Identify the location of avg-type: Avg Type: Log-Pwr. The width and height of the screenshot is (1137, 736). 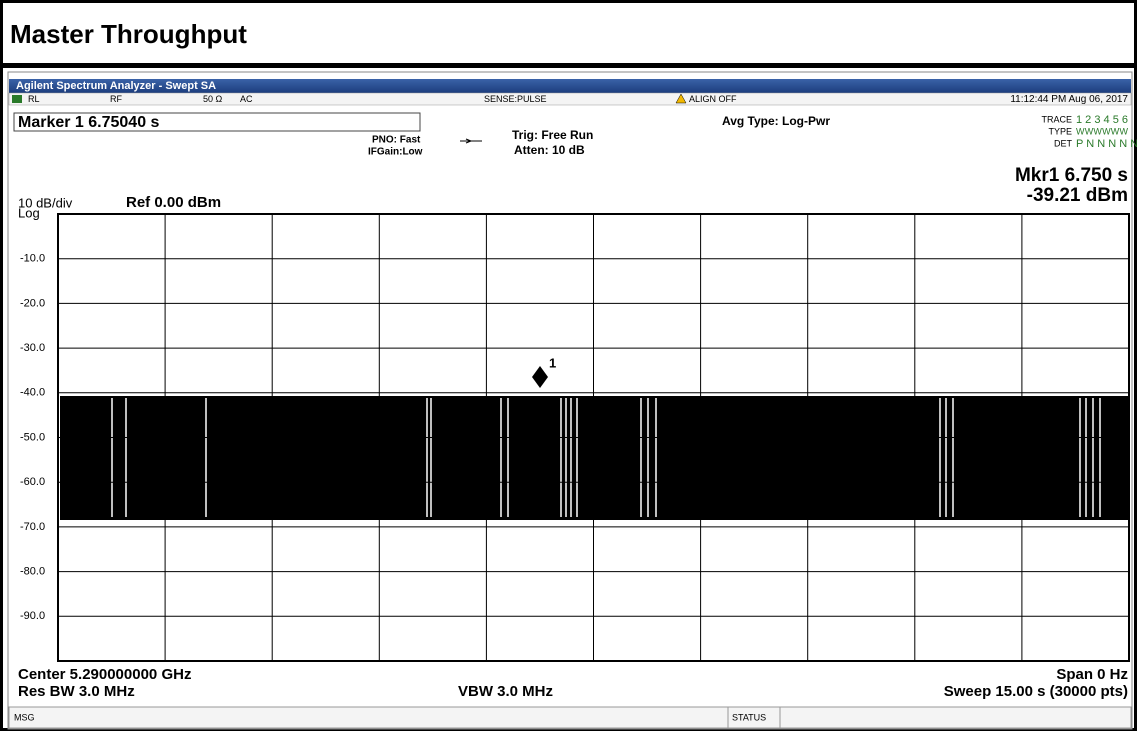
(776, 121).